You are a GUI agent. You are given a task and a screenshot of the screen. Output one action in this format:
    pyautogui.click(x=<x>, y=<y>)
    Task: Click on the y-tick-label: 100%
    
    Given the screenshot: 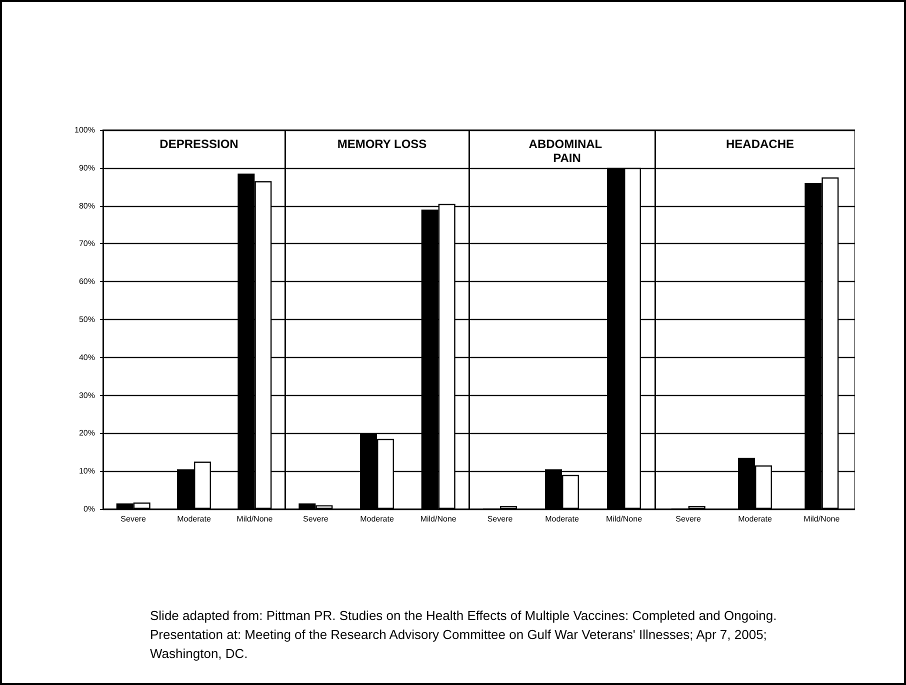 What is the action you would take?
    pyautogui.click(x=84, y=130)
    